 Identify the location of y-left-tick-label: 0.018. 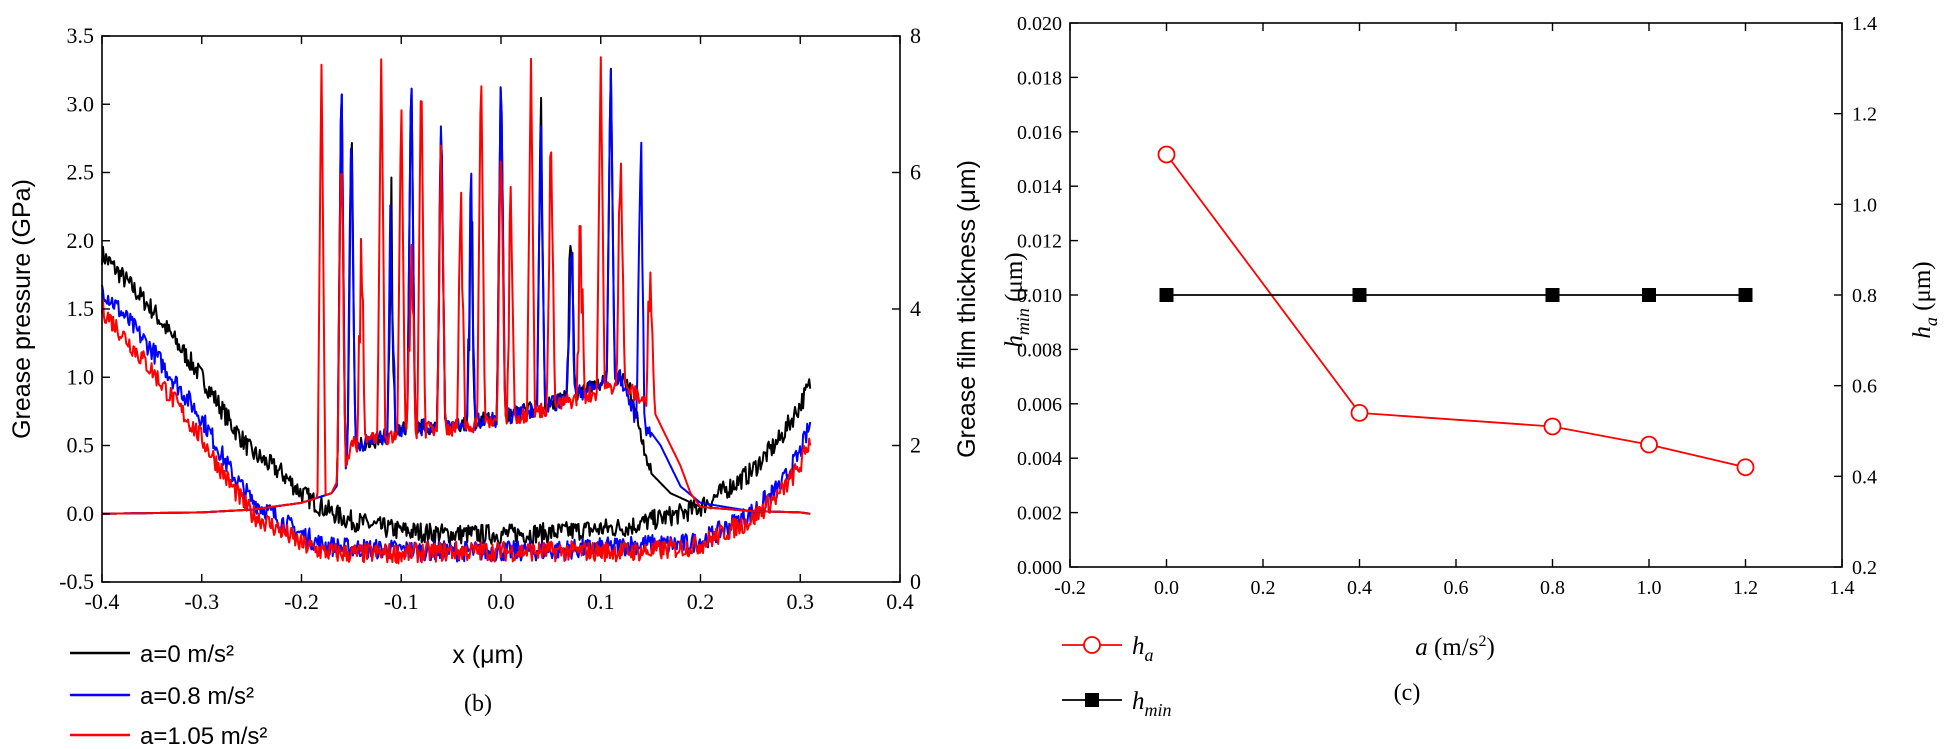
(1039, 78).